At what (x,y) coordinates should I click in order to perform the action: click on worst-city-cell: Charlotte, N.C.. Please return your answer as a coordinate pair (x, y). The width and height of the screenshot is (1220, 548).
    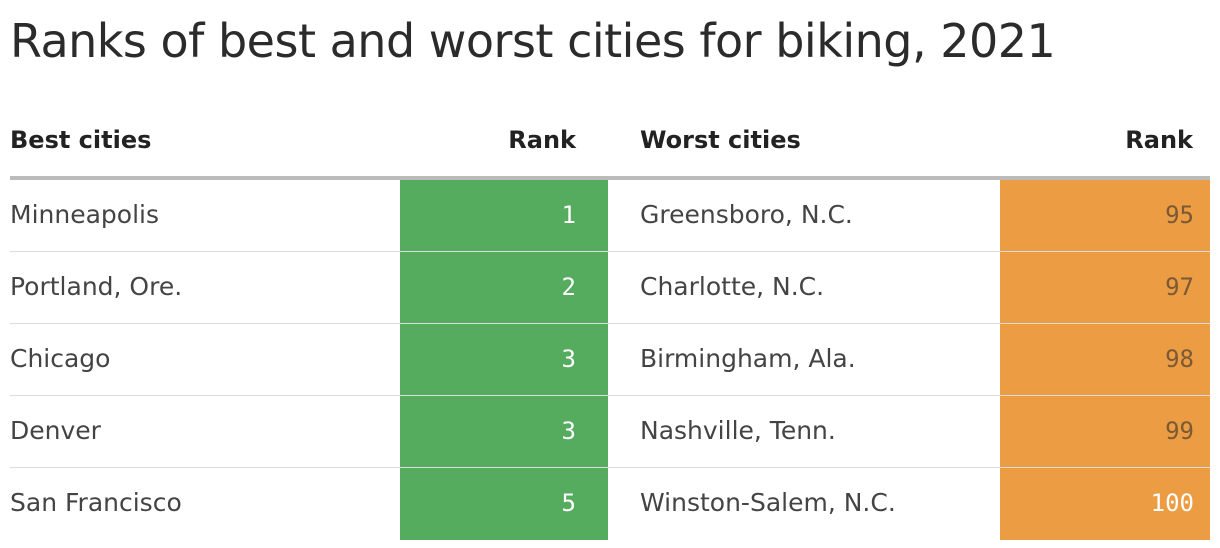
    Looking at the image, I should click on (732, 286).